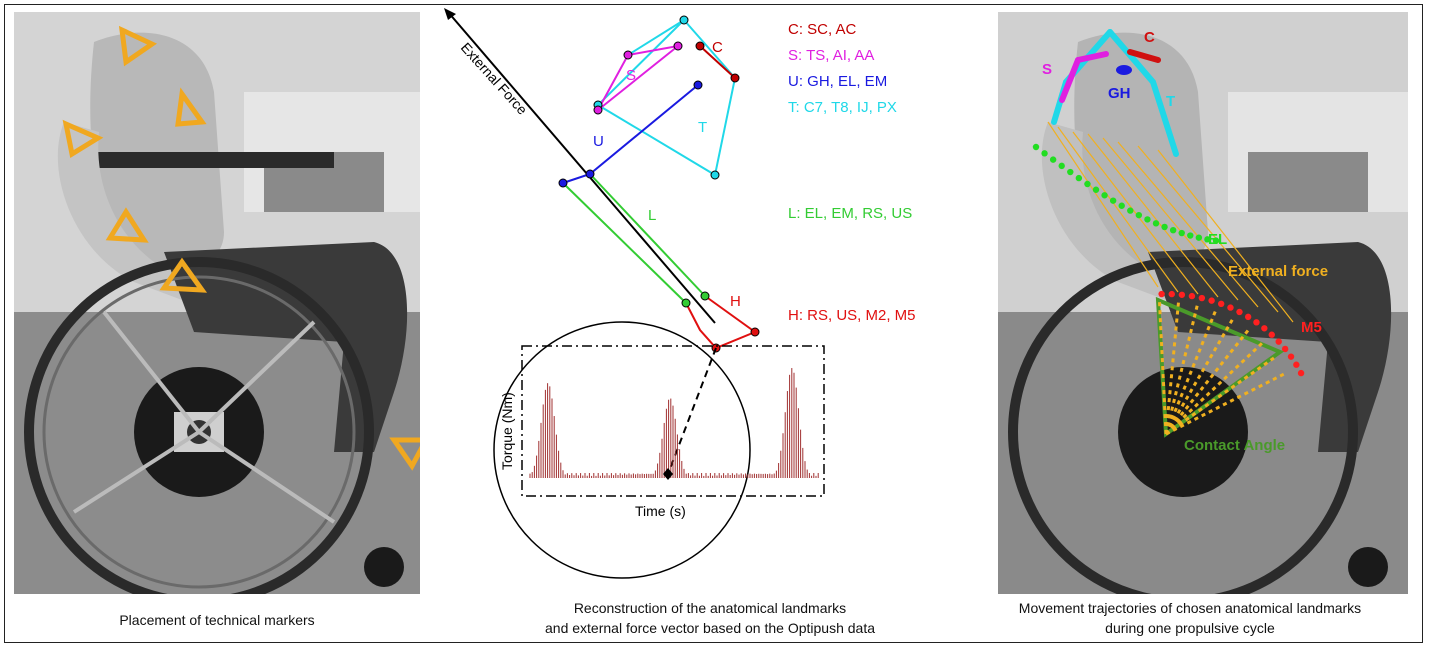 The width and height of the screenshot is (1429, 647). Describe the element at coordinates (831, 55) in the screenshot. I see `legend-s: S: TS, AI, AA` at that location.